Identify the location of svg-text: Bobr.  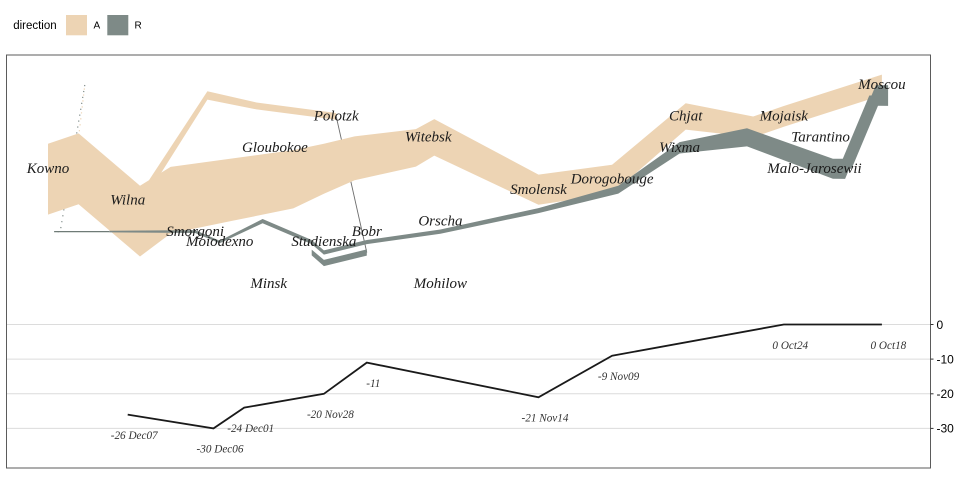
(367, 232).